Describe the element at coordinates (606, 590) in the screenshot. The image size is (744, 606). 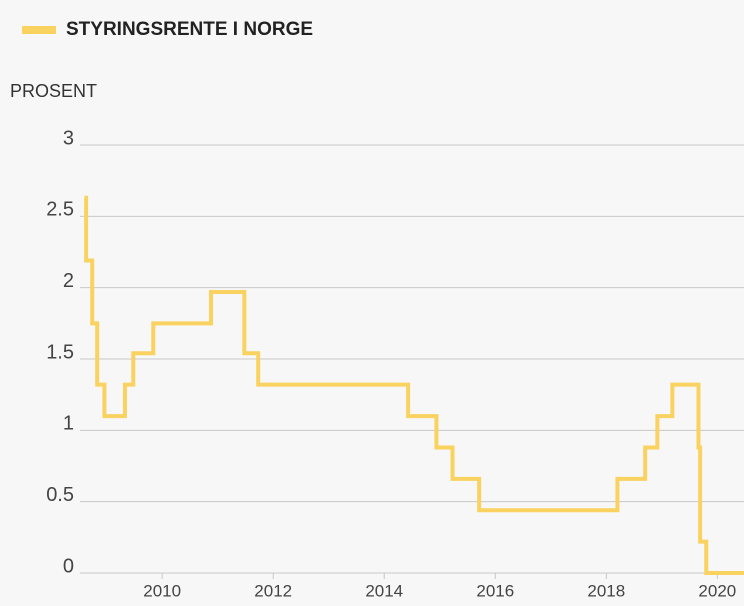
I see `x-tick-label: 2018` at that location.